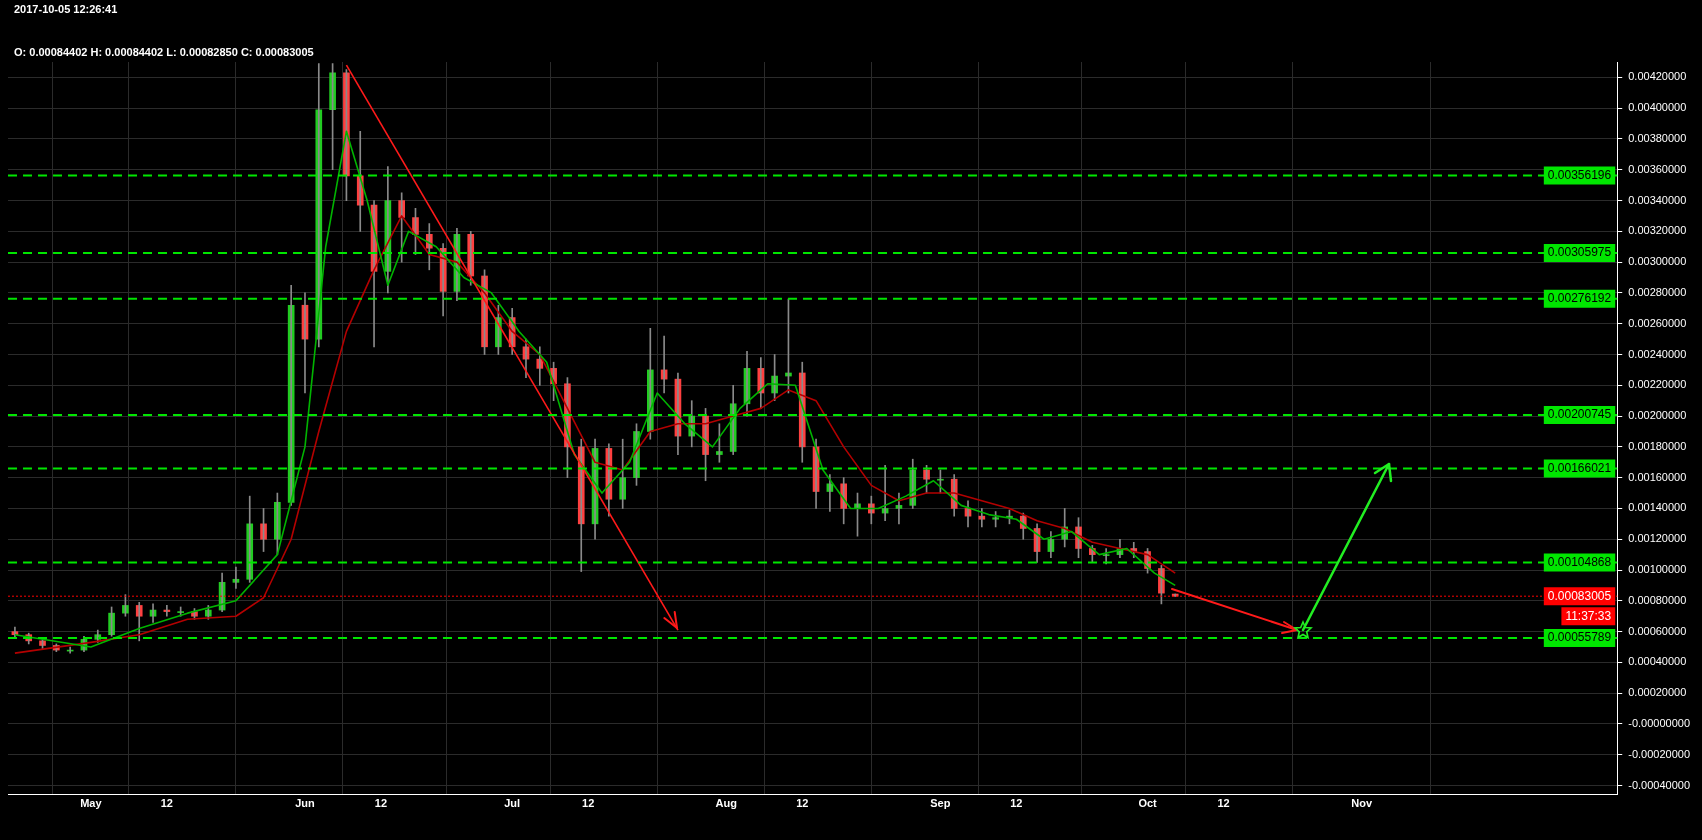 This screenshot has height=840, width=1702. Describe the element at coordinates (1579, 414) in the screenshot. I see `ref-line-label: 0.00200745` at that location.